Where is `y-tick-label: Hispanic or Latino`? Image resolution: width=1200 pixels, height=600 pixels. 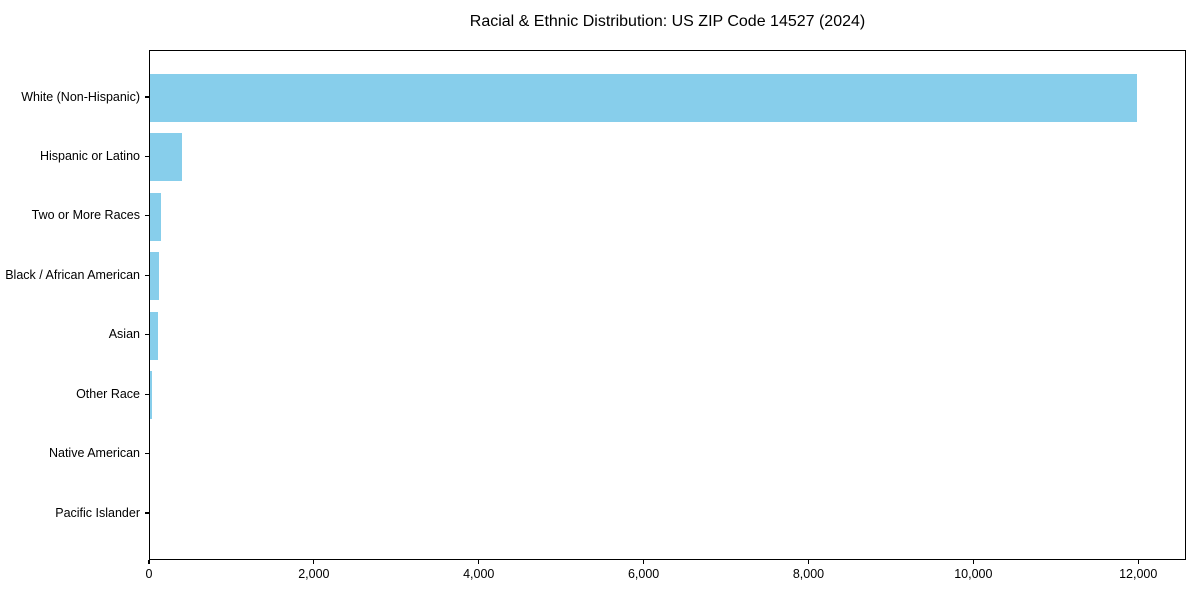
y-tick-label: Hispanic or Latino is located at coordinates (89, 155).